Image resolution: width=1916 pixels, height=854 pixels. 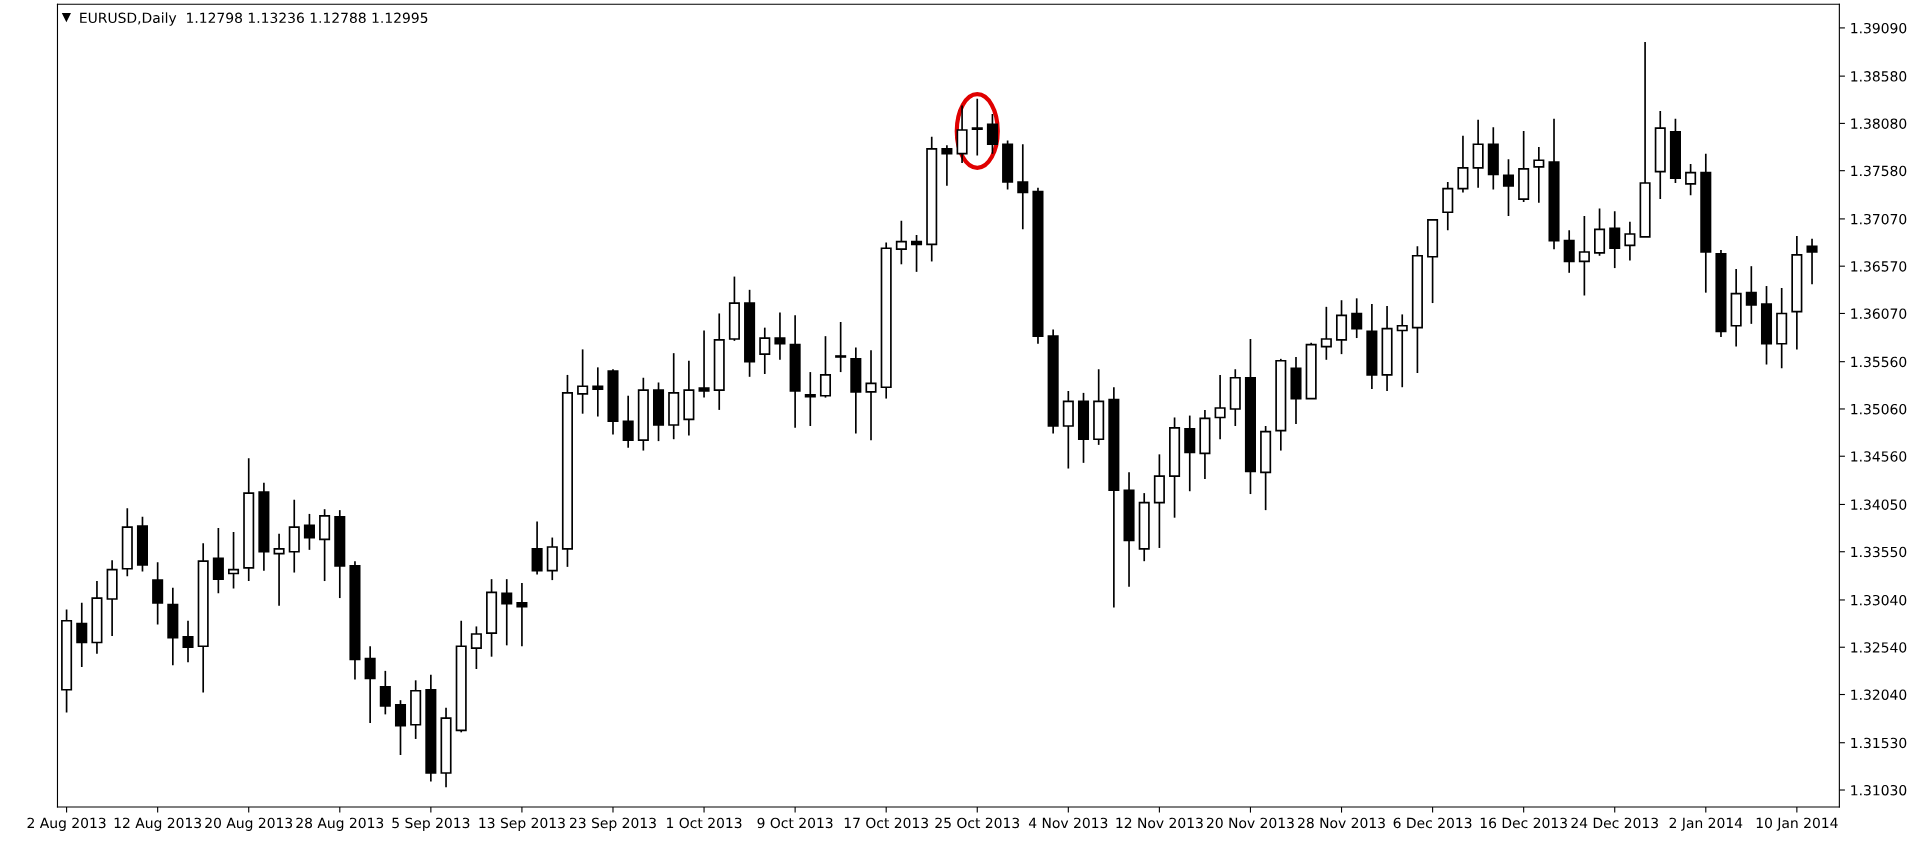 I want to click on text: EURUSD,Daily 1.12798 1.13236 1.12788 1.12995, so click(x=254, y=19).